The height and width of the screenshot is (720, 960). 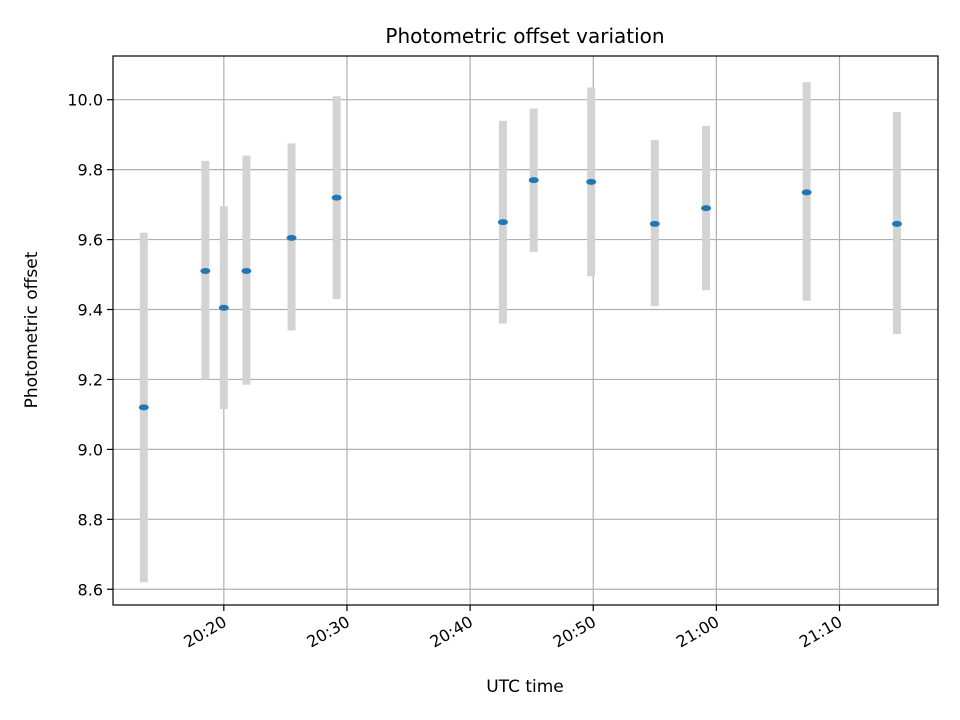 I want to click on y-tick-label: 9.2, so click(x=90, y=379).